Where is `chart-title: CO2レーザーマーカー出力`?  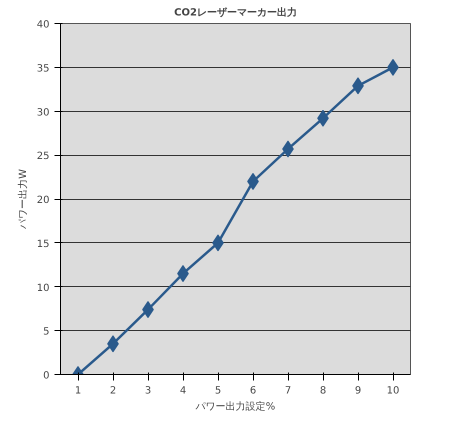
chart-title: CO2レーザーマーカー出力 is located at coordinates (235, 12).